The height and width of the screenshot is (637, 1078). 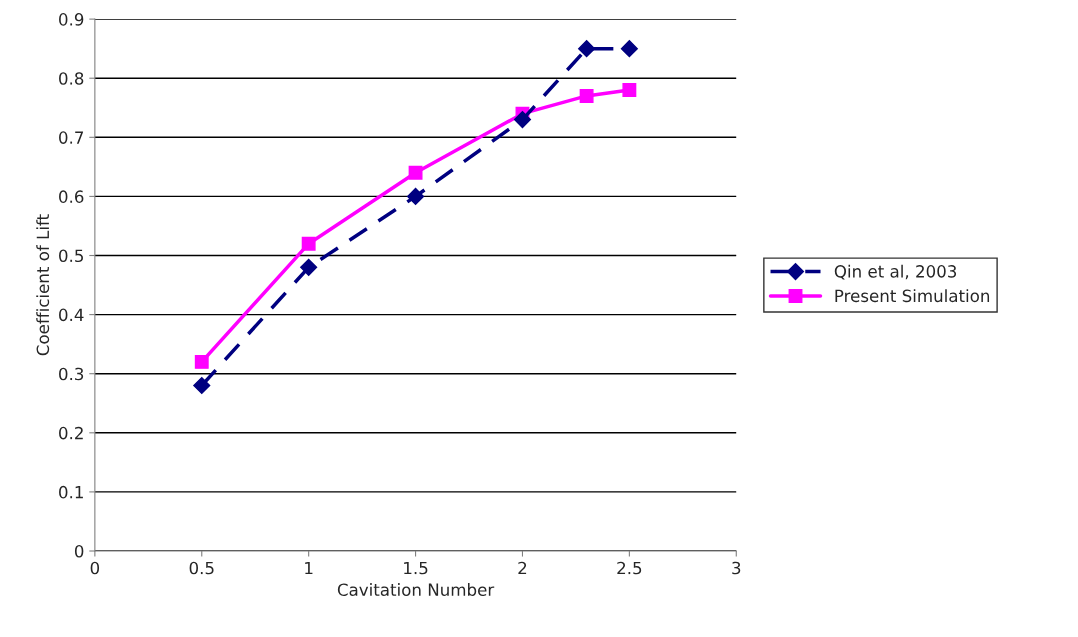 I want to click on x-tick-label: 0.5, so click(x=201, y=568).